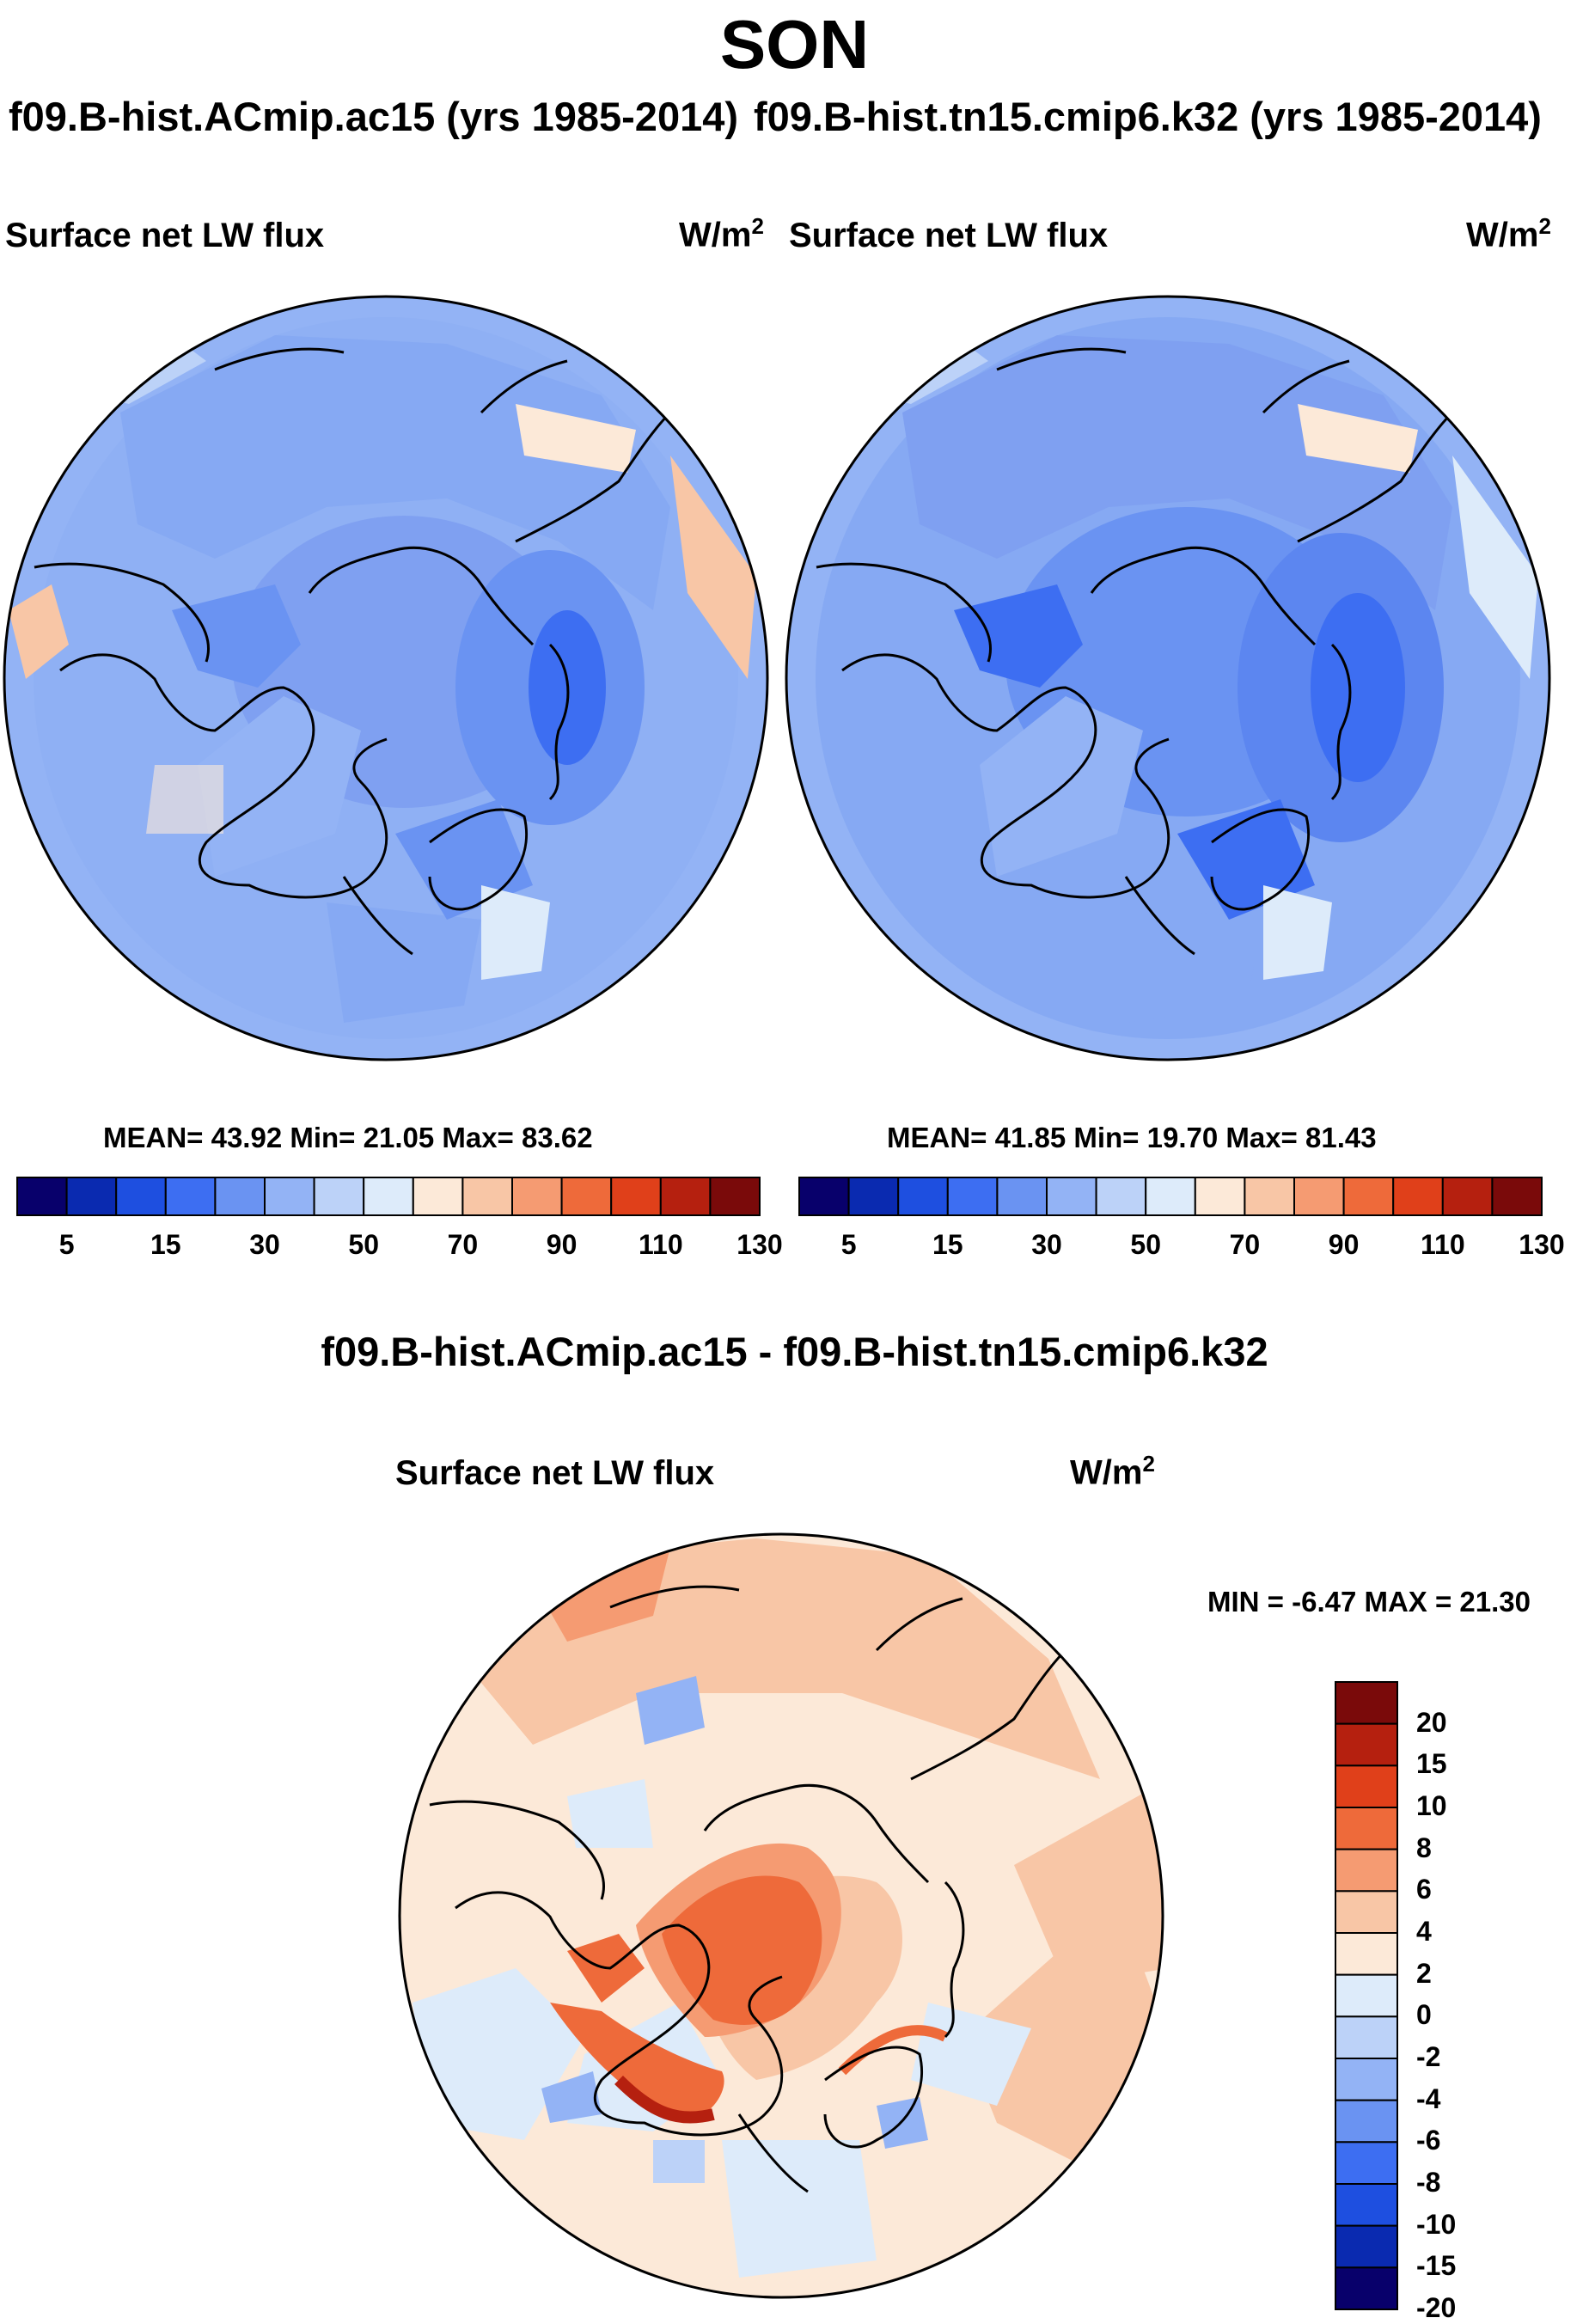 The height and width of the screenshot is (2324, 1589). I want to click on main-title: SON, so click(794, 45).